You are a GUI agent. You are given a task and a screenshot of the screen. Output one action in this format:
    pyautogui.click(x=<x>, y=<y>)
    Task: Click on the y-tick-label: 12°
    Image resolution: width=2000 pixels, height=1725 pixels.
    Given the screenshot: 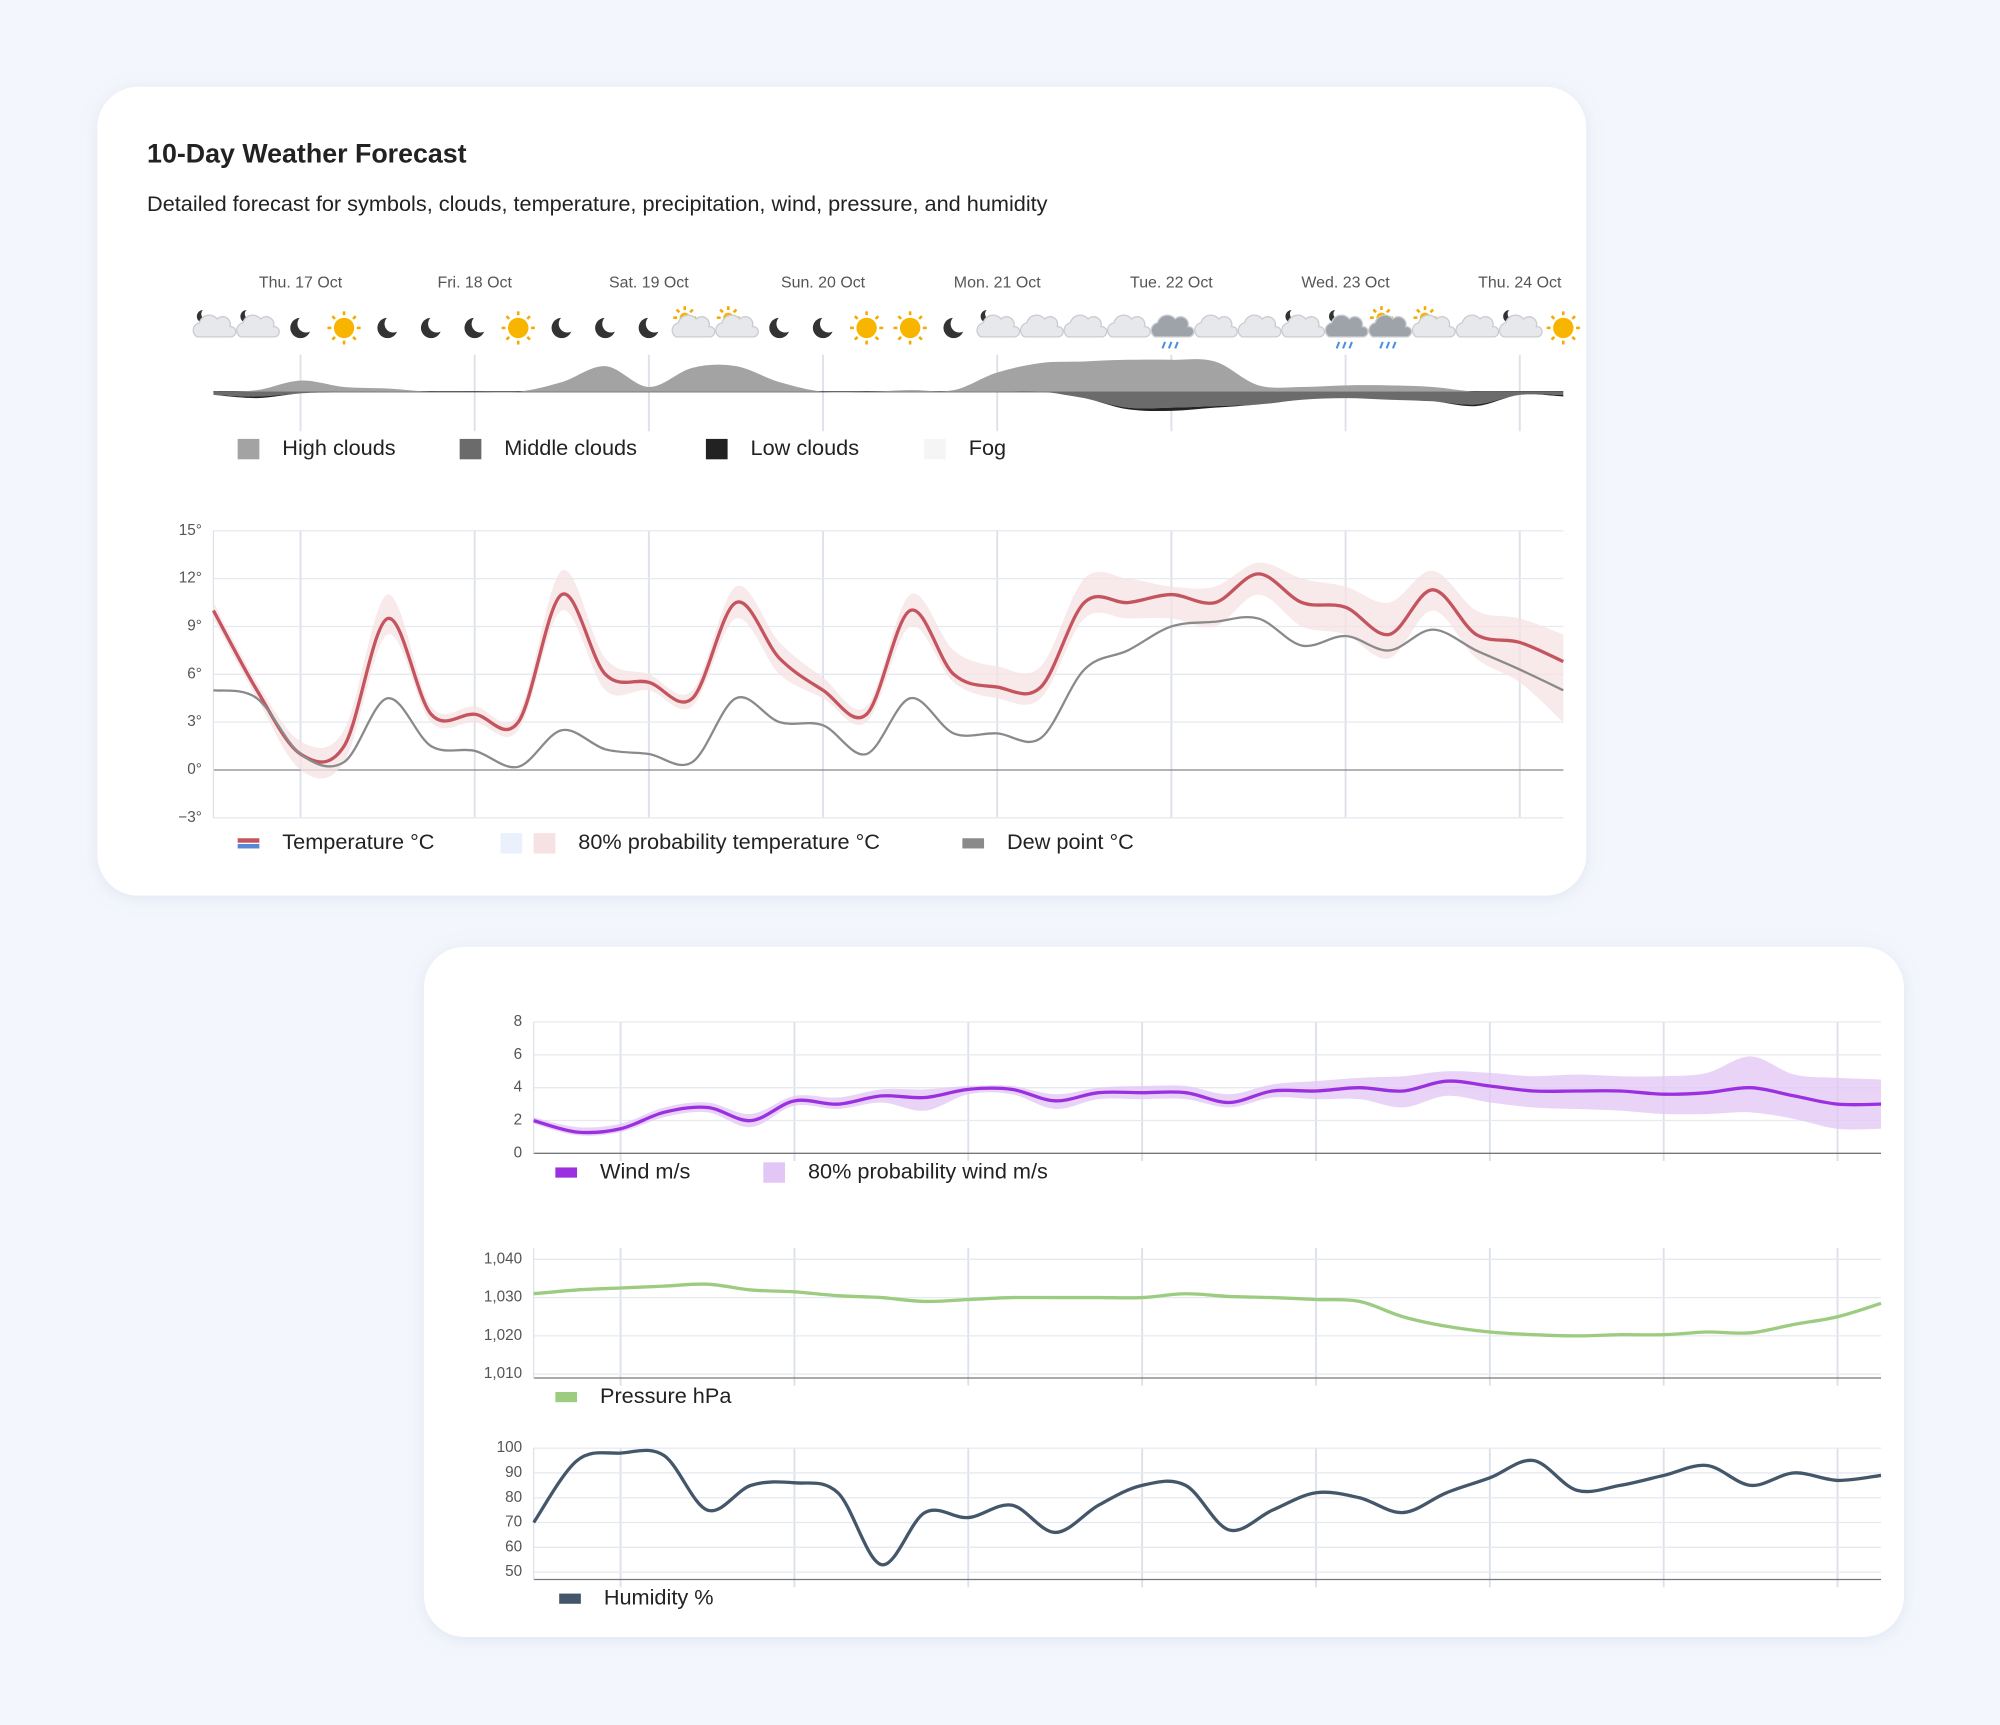 What is the action you would take?
    pyautogui.click(x=190, y=578)
    